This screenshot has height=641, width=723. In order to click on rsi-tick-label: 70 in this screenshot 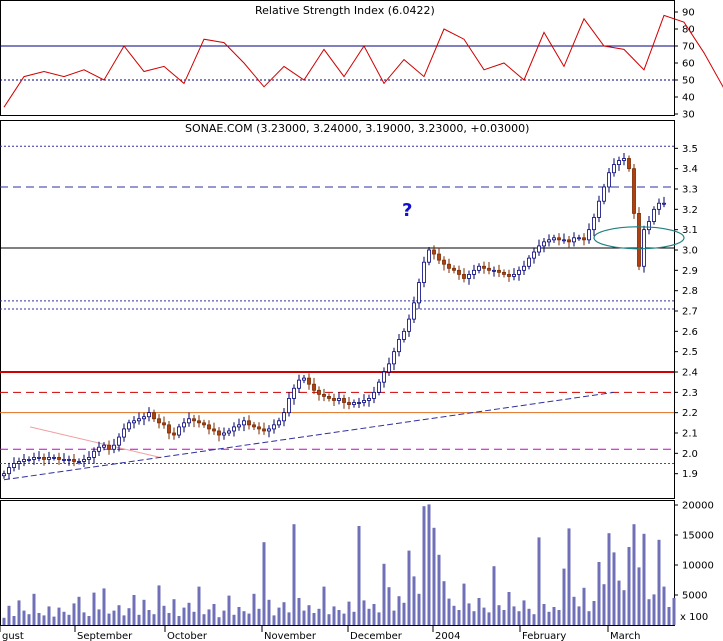, I will do `click(688, 47)`.